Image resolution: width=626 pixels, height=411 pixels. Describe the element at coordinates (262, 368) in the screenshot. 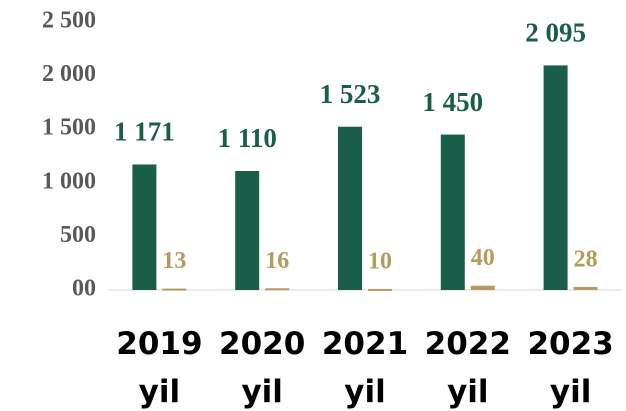

I see `x-tick-label: 2020 yil` at that location.